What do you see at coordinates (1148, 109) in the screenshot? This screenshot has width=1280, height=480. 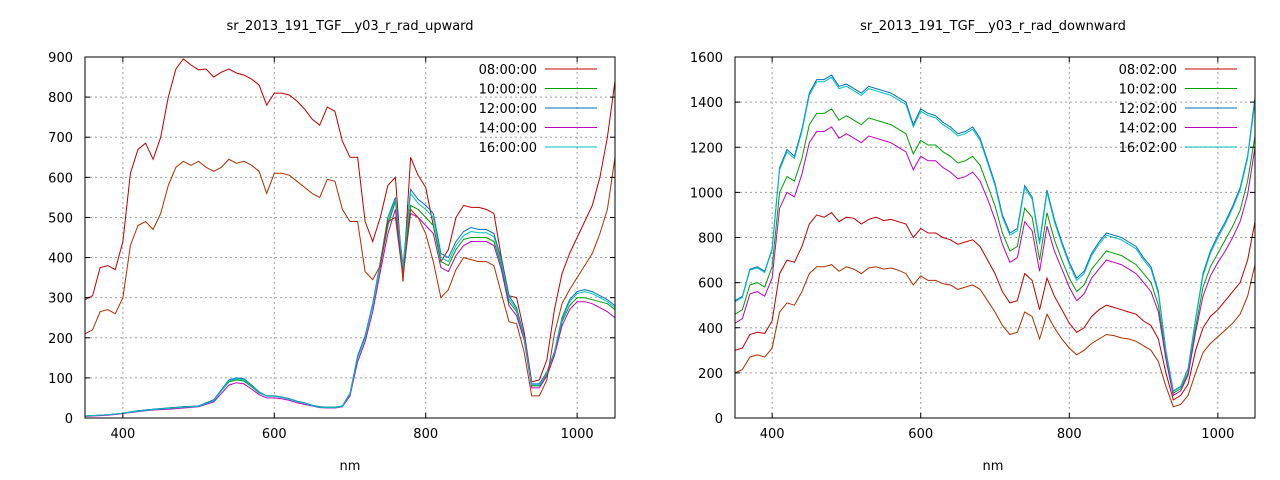 I see `legend-label: 12:02:00` at bounding box center [1148, 109].